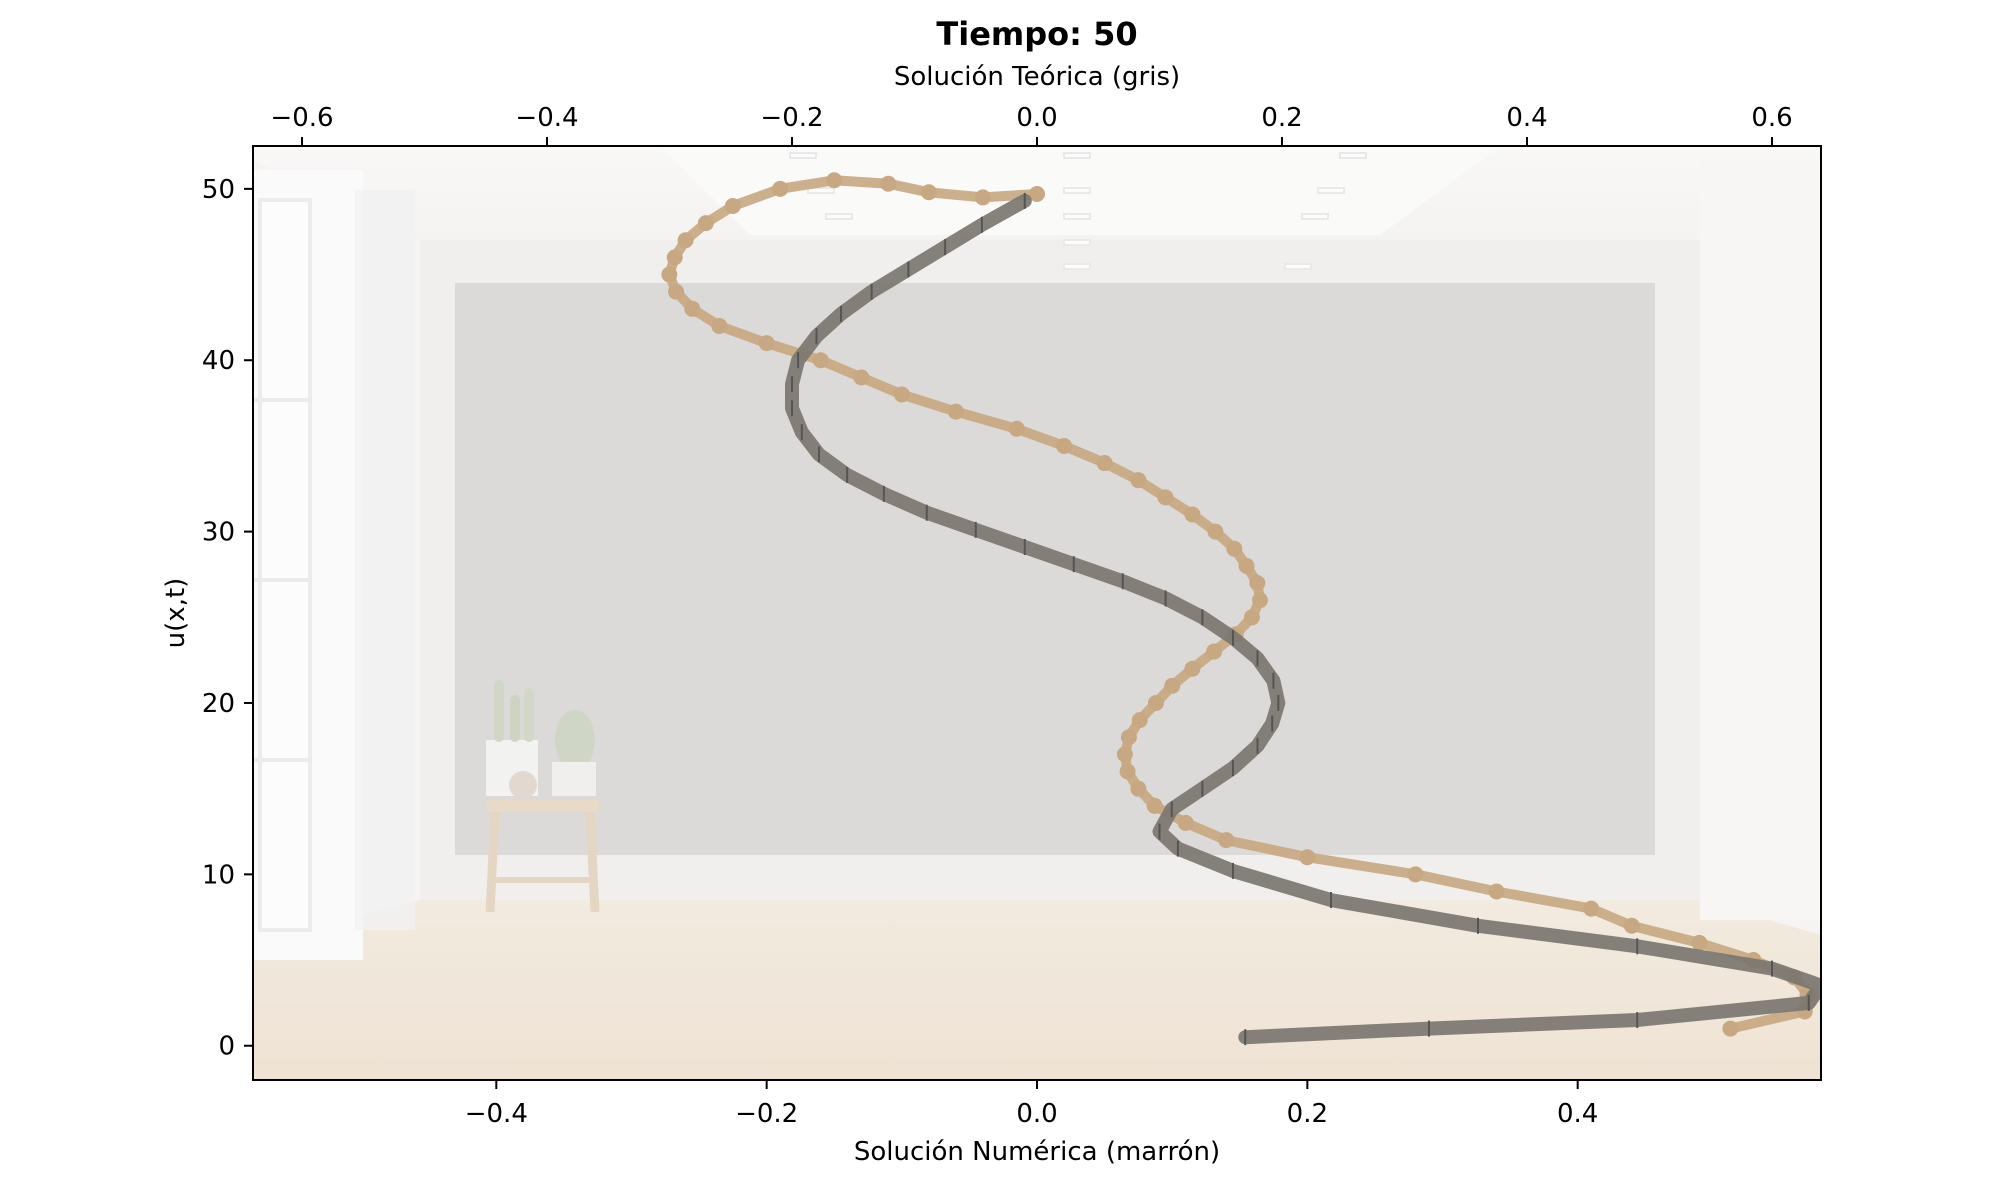 The width and height of the screenshot is (2000, 1200). I want to click on x-tick-label: 0.4, so click(1577, 1114).